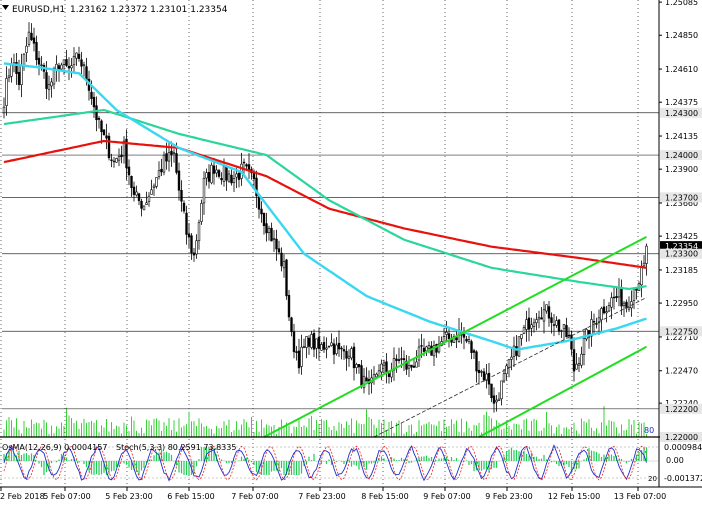 This screenshot has width=702, height=512. I want to click on y-tick-label: 1.22950, so click(681, 303).